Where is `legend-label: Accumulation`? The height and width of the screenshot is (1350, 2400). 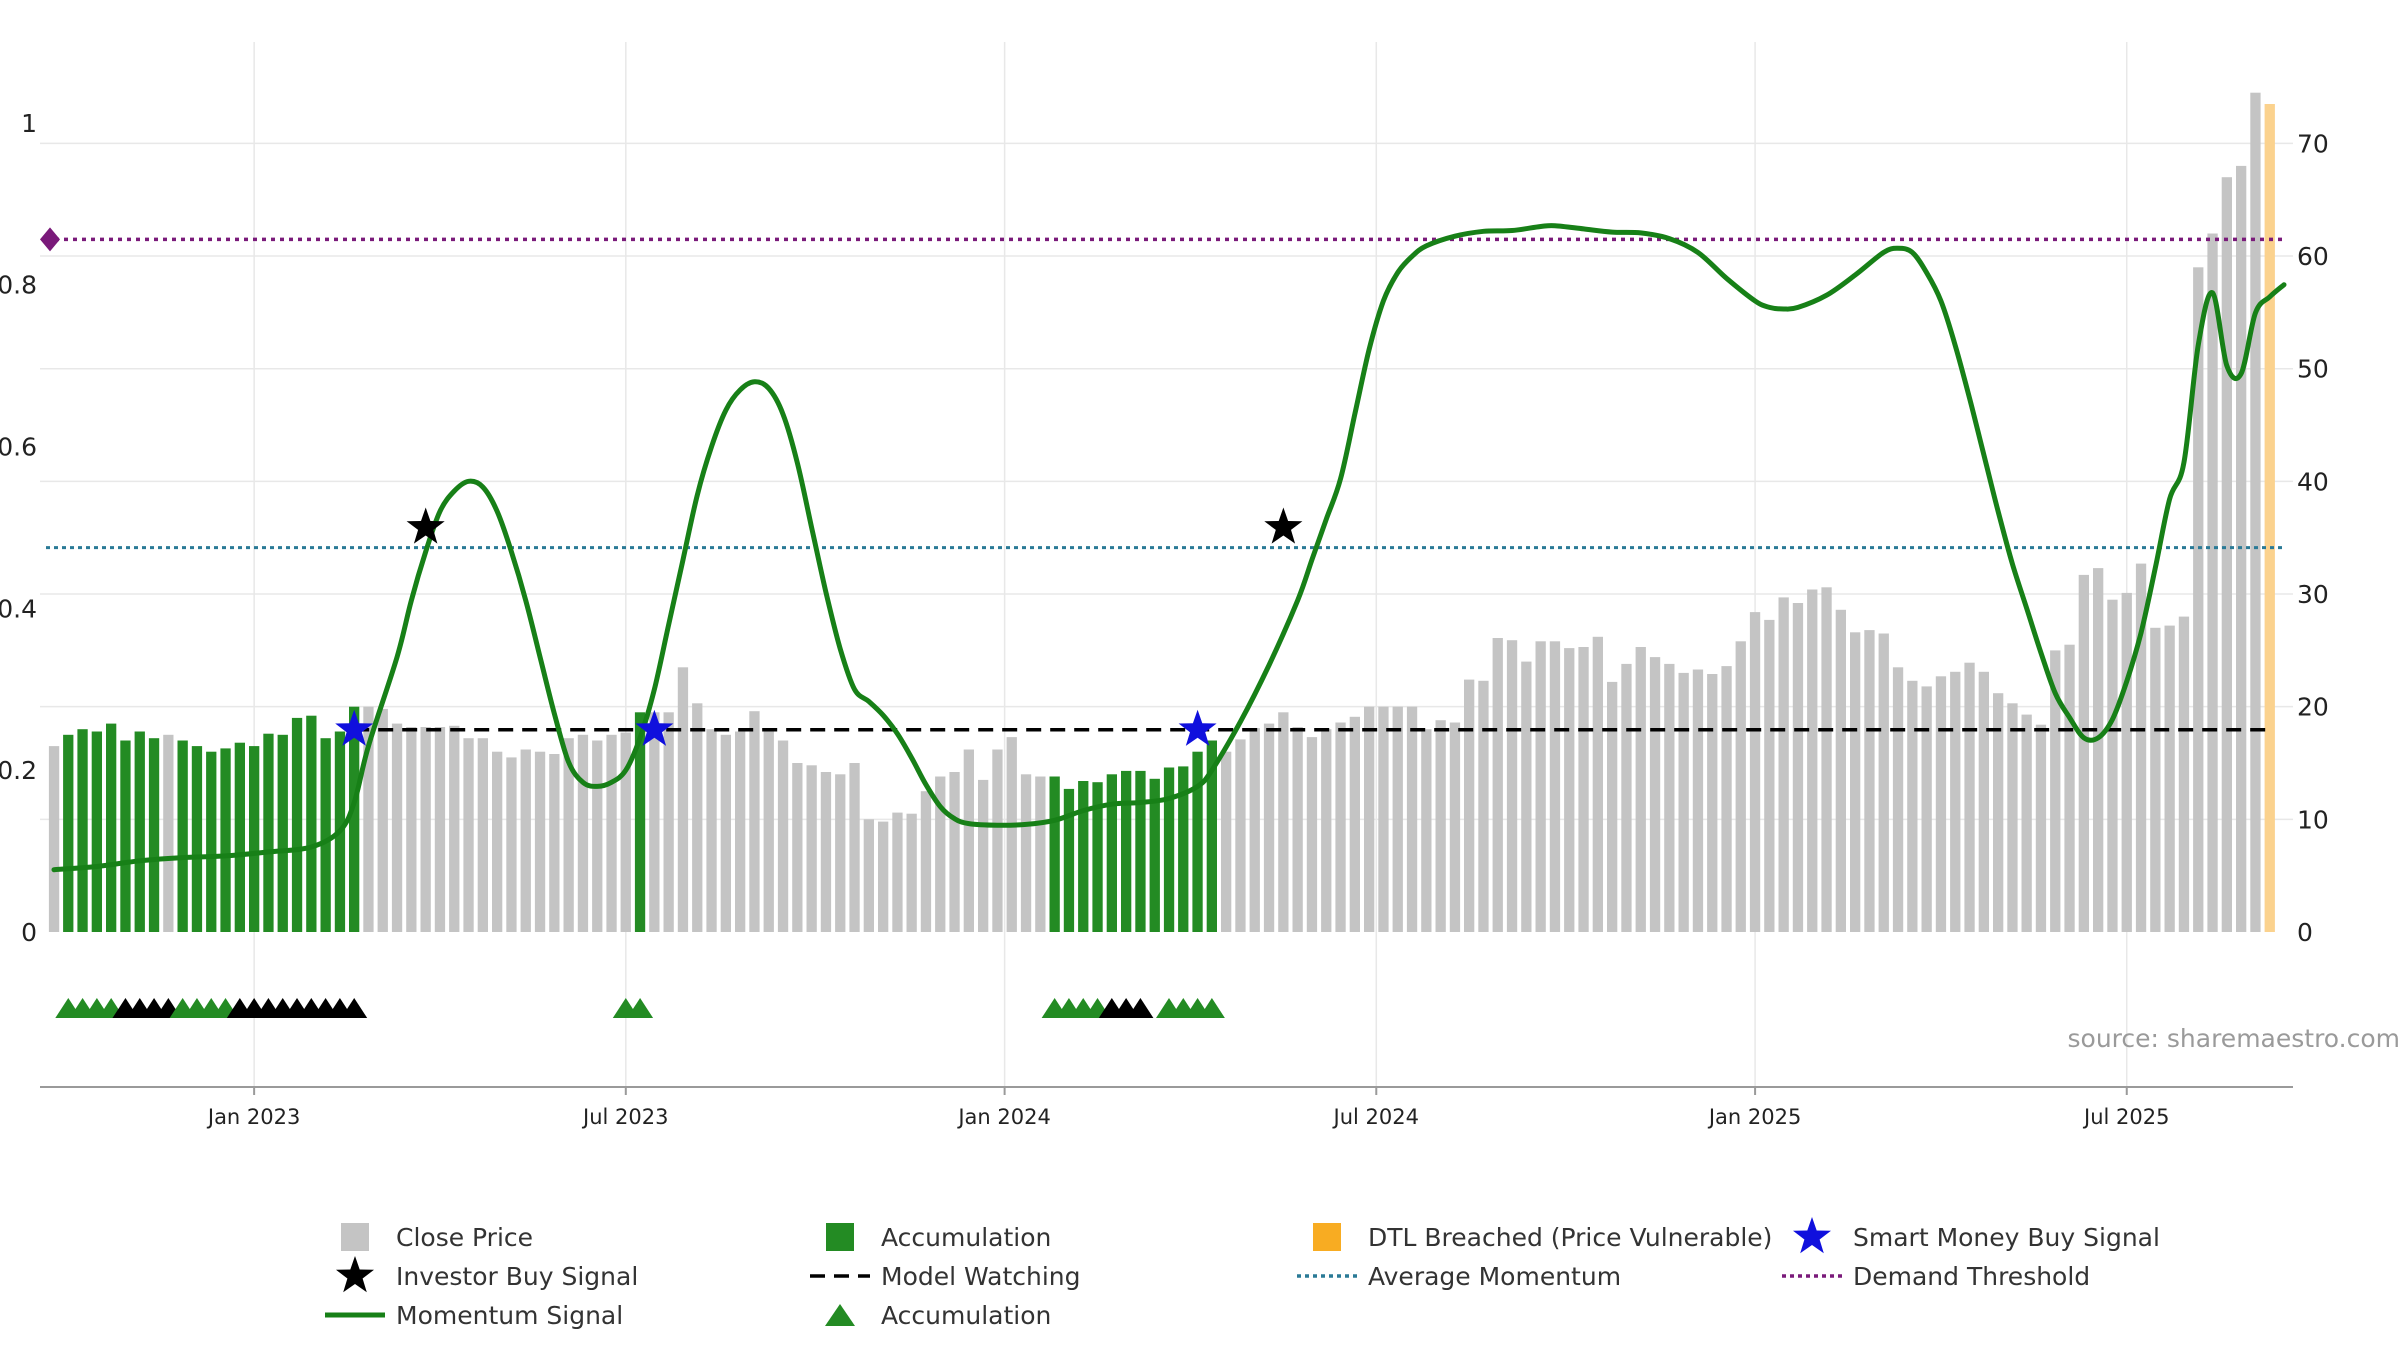 legend-label: Accumulation is located at coordinates (966, 1237).